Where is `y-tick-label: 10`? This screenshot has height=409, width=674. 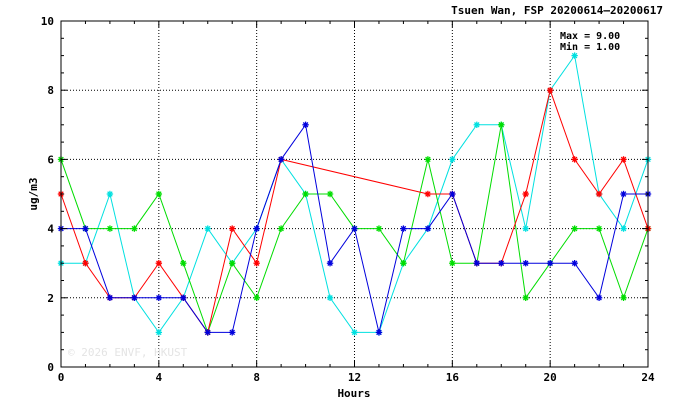
y-tick-label: 10 is located at coordinates (47, 21).